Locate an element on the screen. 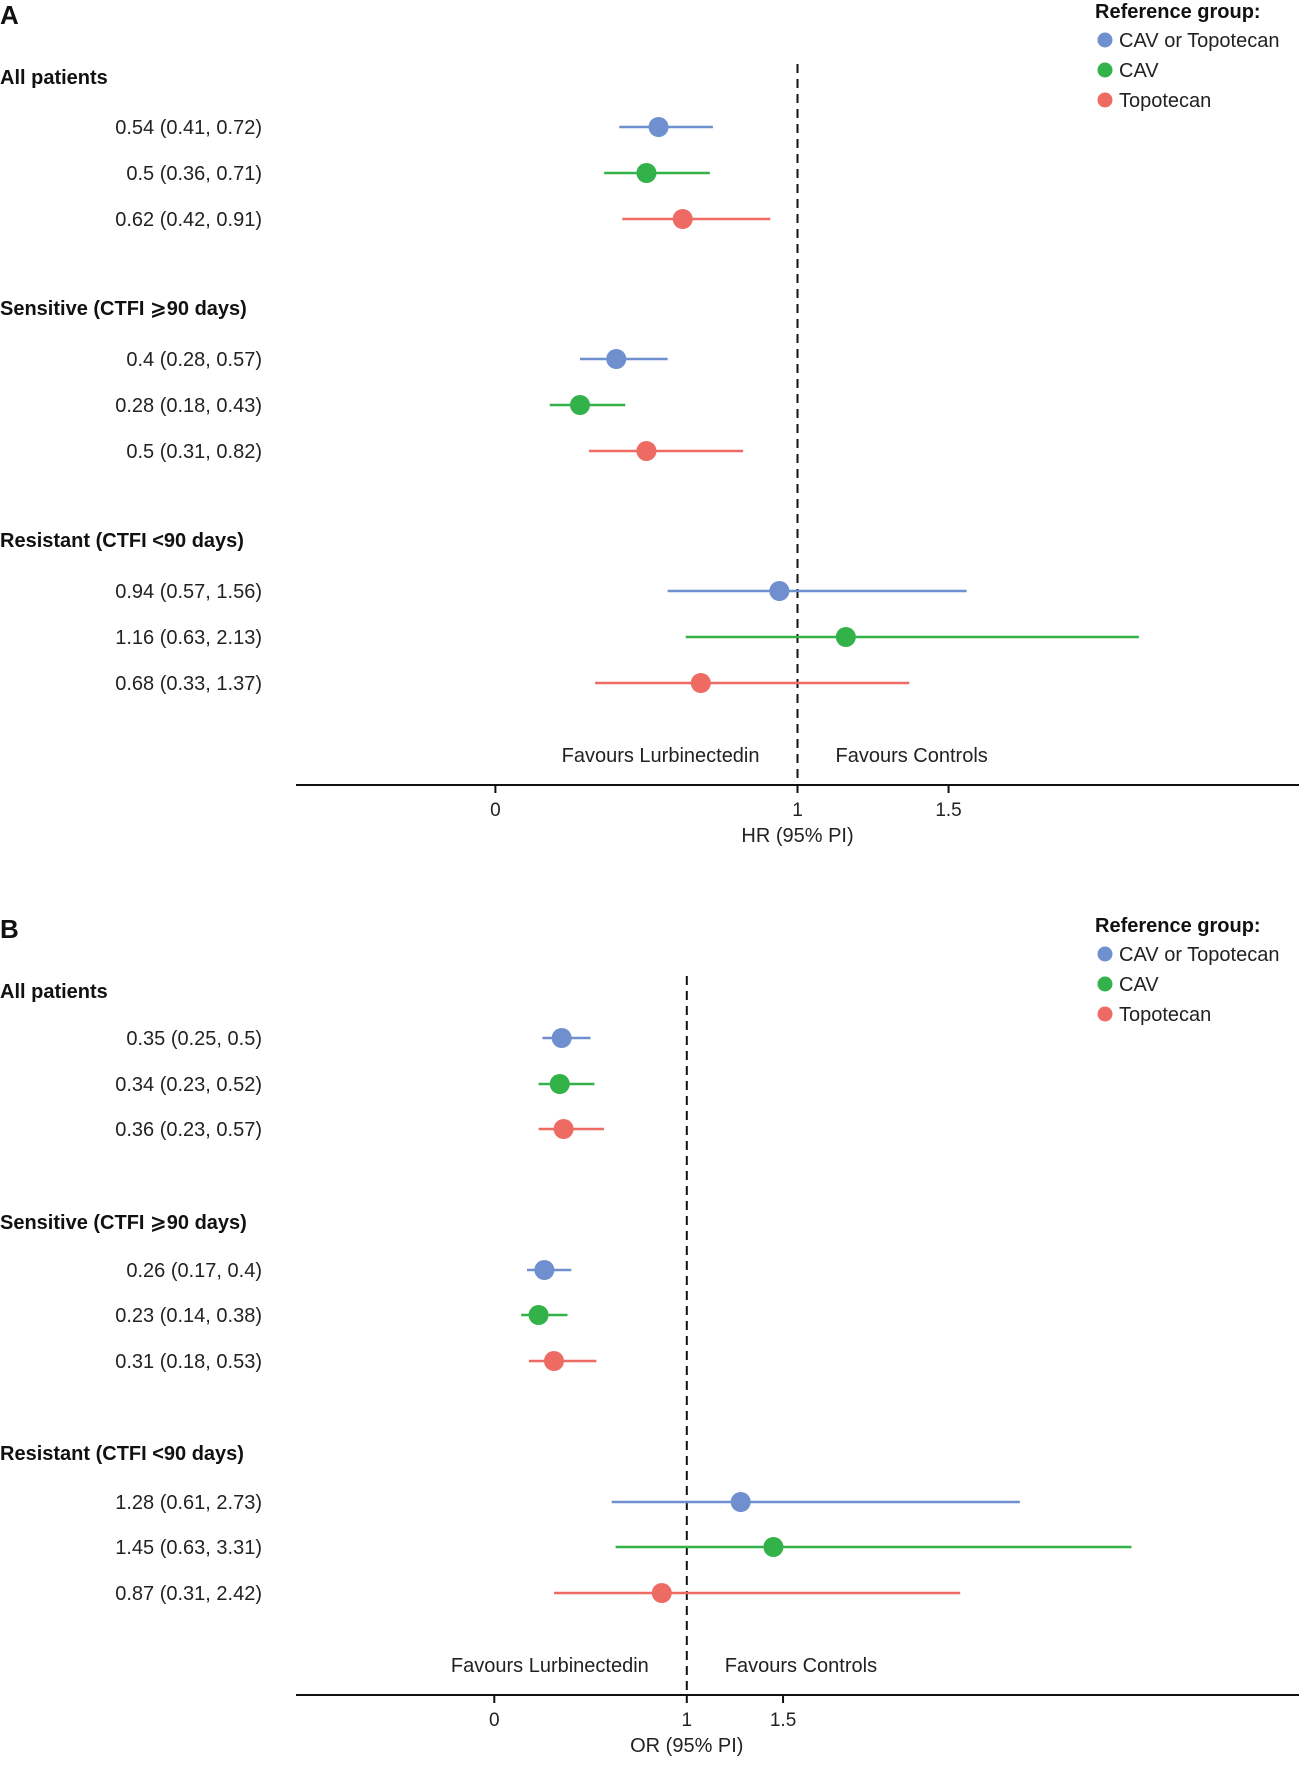  row-label: 0.36 (0.23, 0.57) is located at coordinates (188, 1130).